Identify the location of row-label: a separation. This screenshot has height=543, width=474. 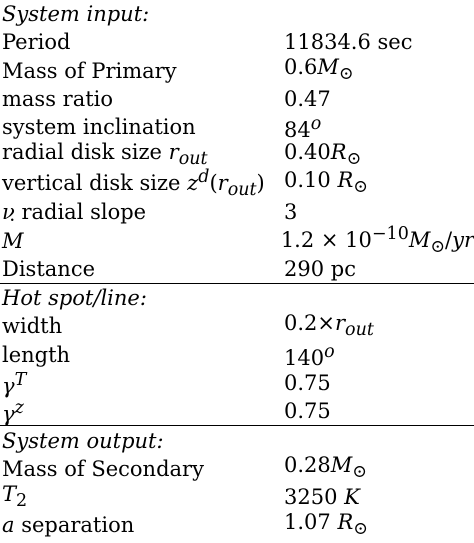
(68, 525).